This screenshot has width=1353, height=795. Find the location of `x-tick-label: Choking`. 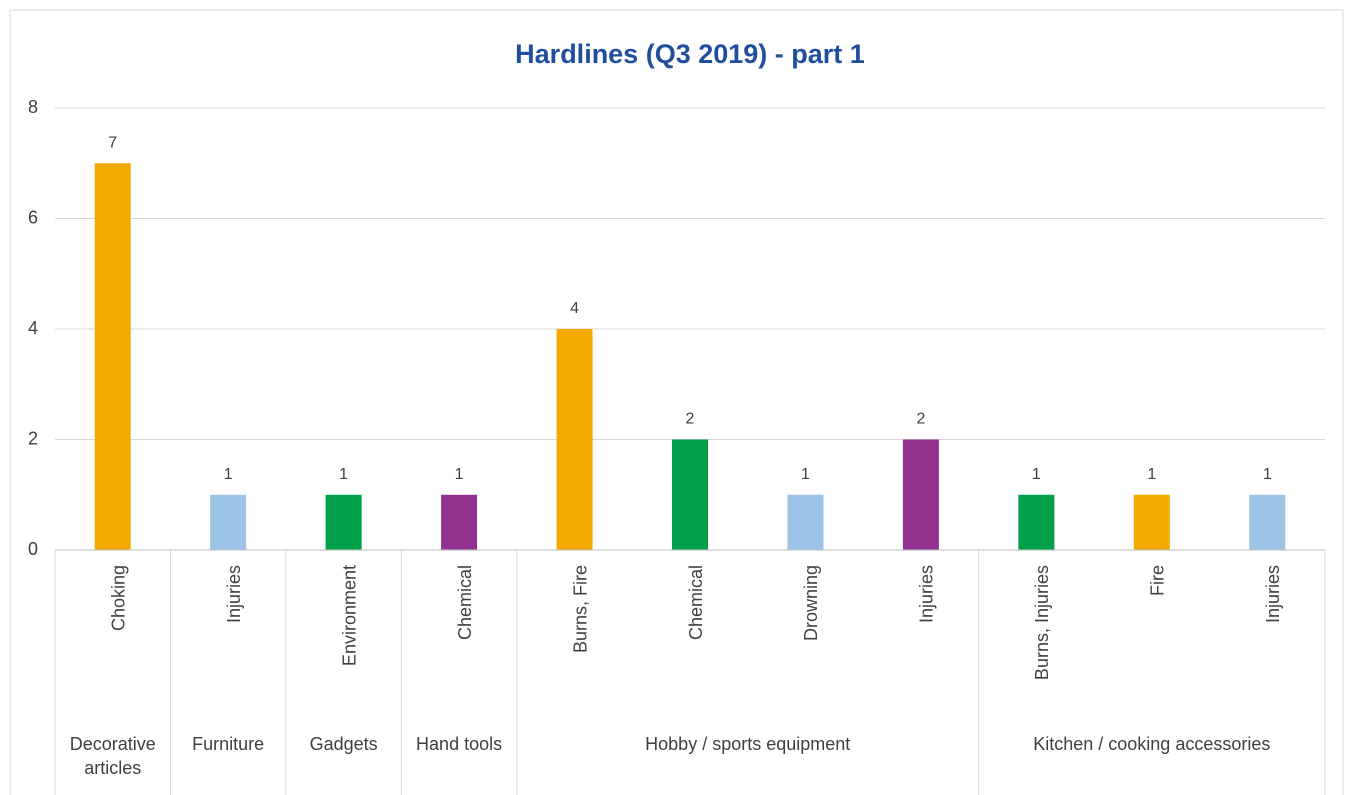

x-tick-label: Choking is located at coordinates (118, 598).